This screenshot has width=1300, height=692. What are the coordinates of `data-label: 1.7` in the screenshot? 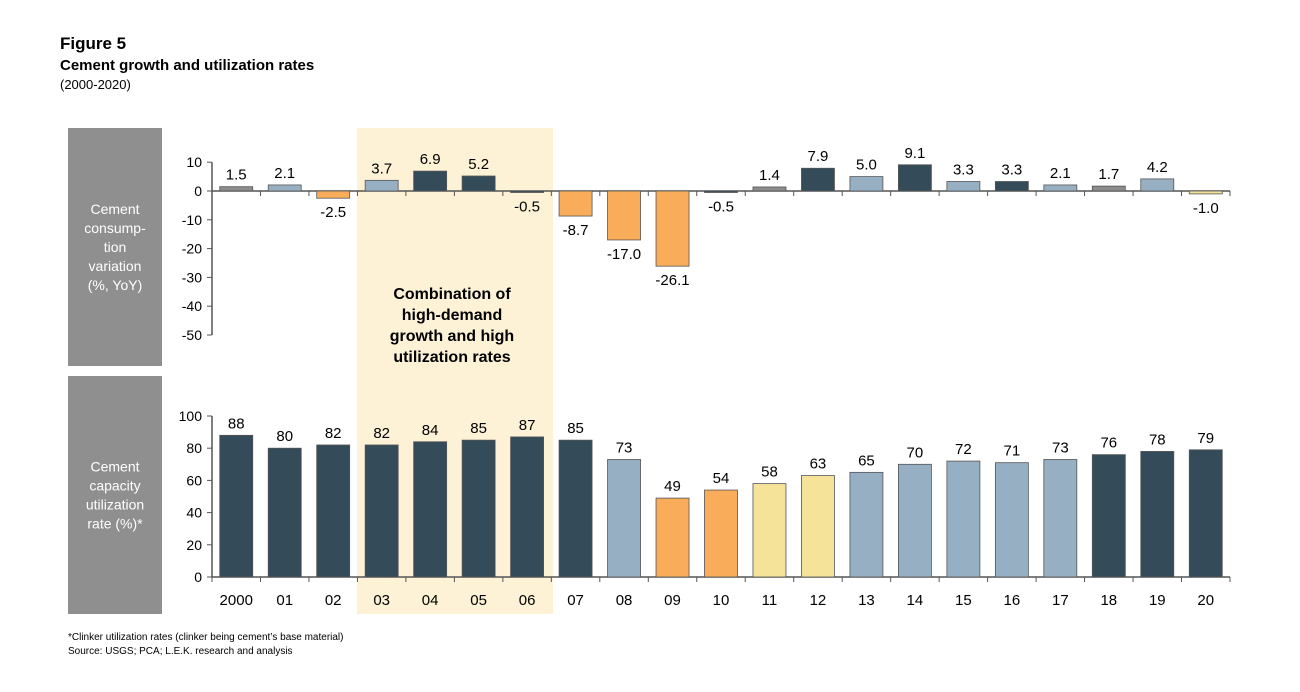 It's located at (1108, 174).